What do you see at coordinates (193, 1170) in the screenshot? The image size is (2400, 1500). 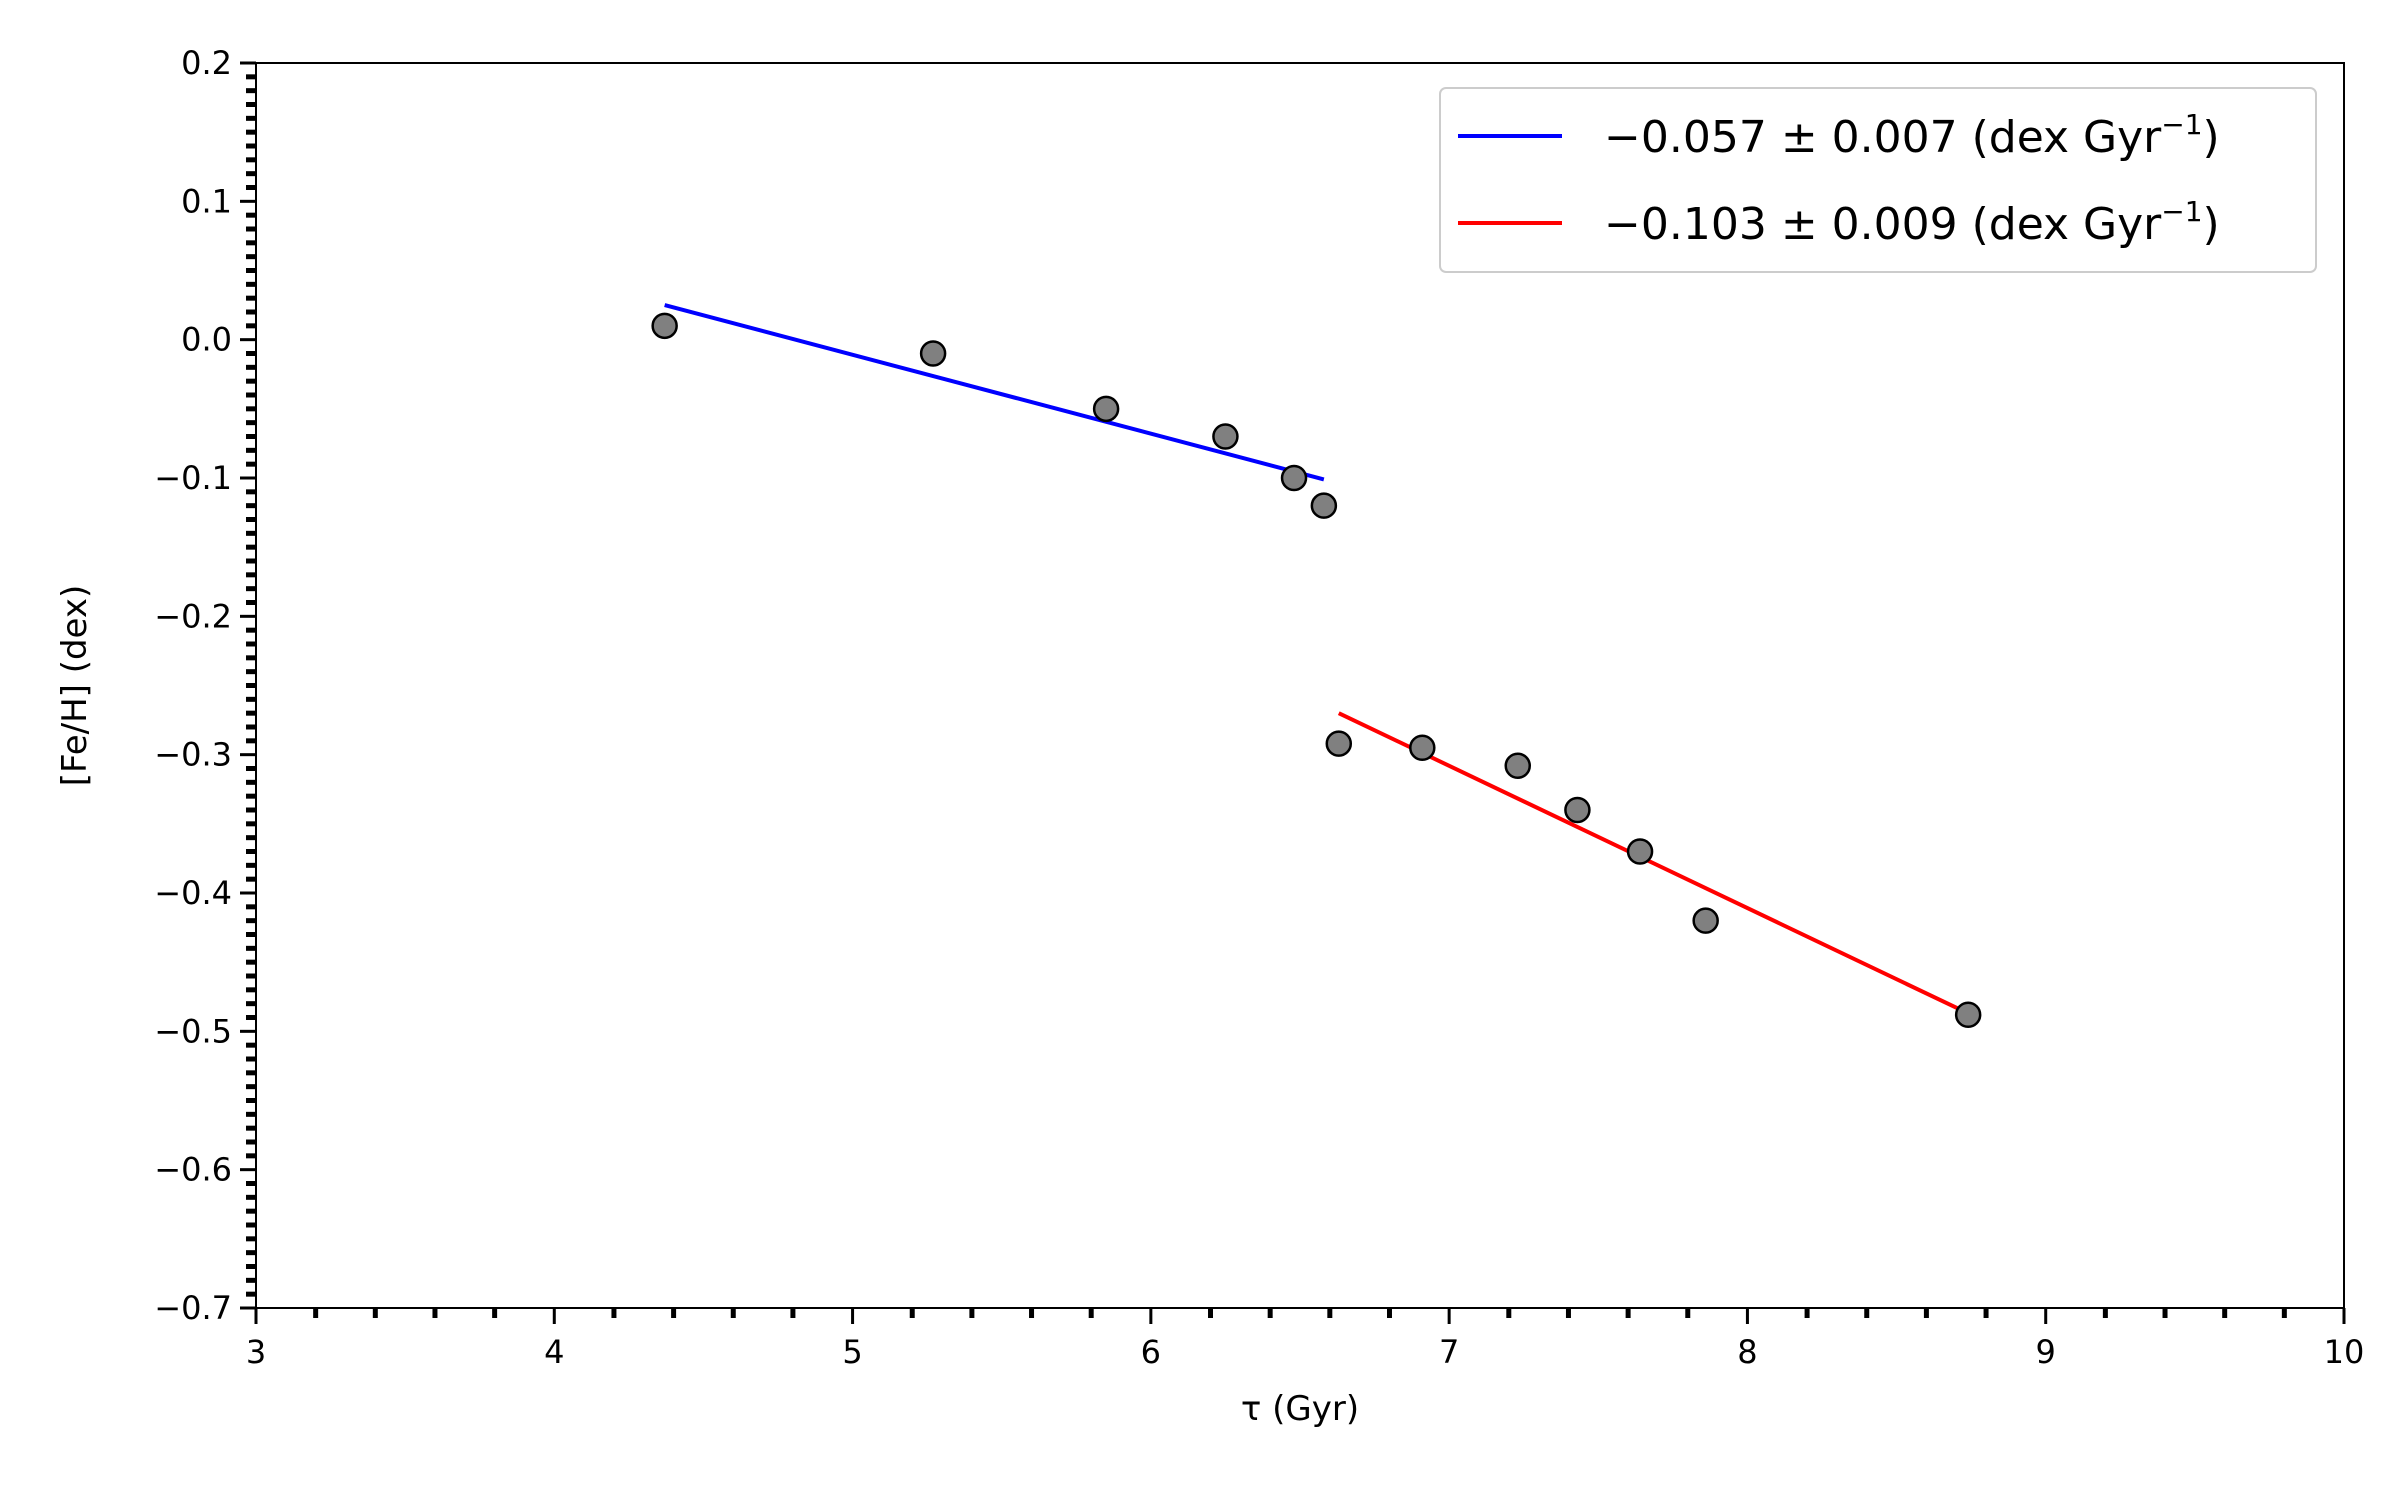 I see `y-tick-label: −0.6` at bounding box center [193, 1170].